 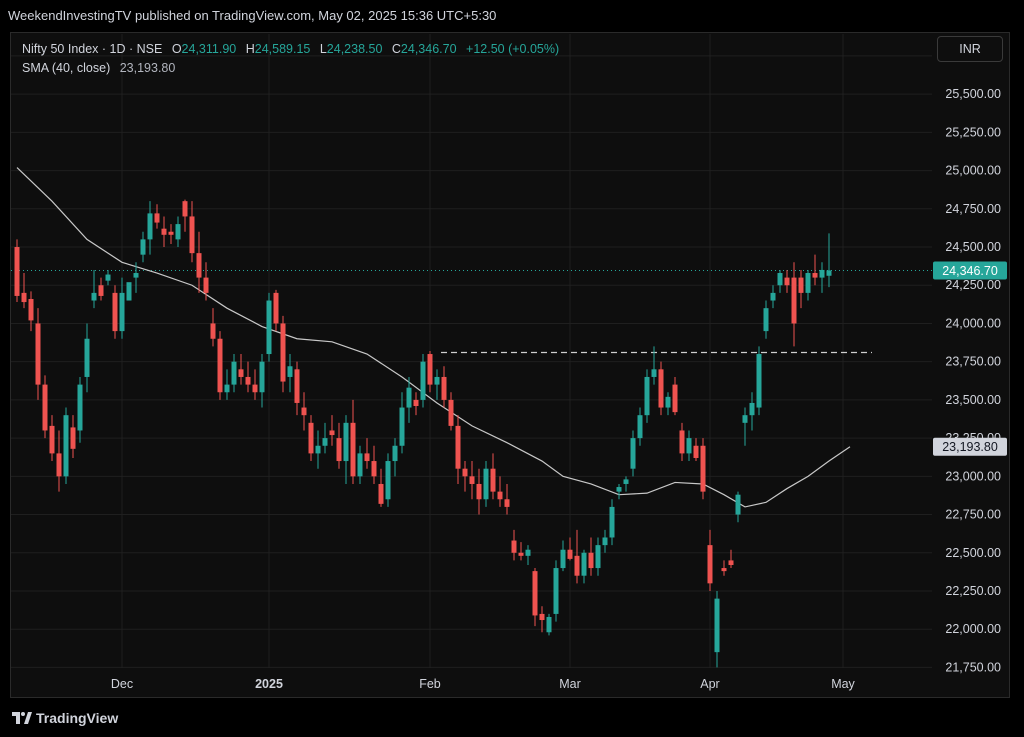 I want to click on price-tick-label: 22,750.00, so click(x=973, y=515).